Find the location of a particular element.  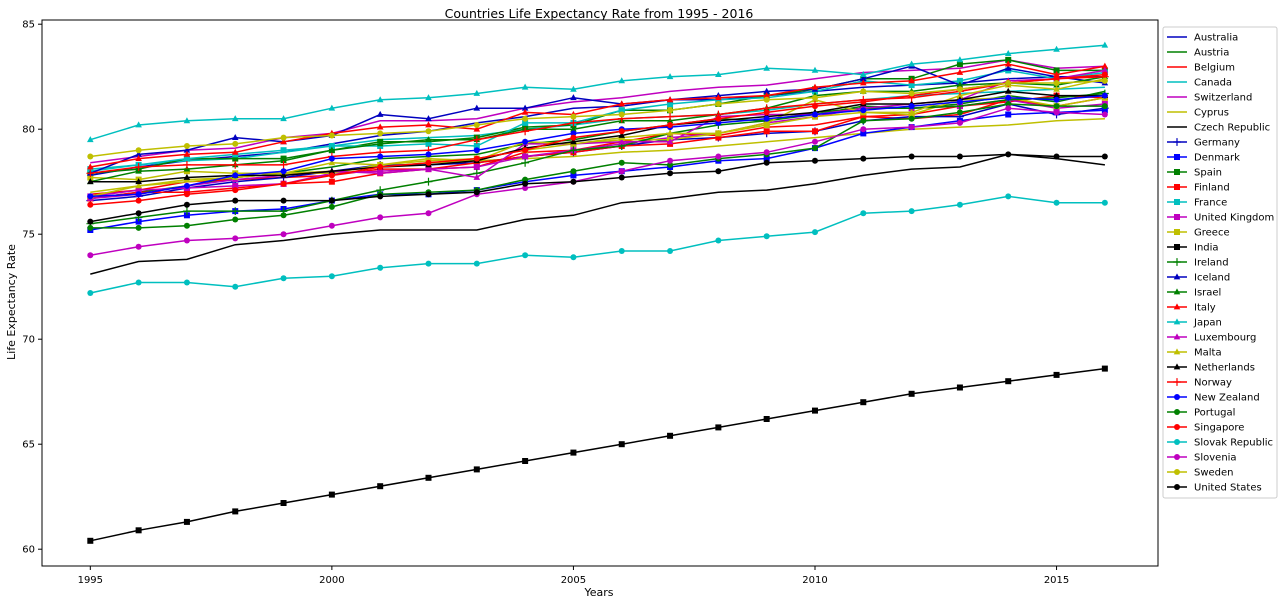

legend-label: Australia is located at coordinates (1216, 38).